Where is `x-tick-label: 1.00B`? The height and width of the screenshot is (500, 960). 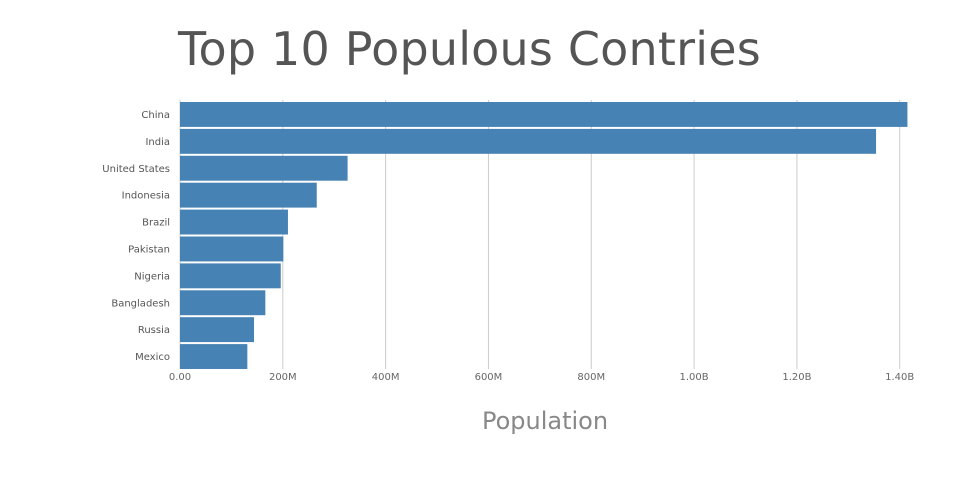
x-tick-label: 1.00B is located at coordinates (694, 377).